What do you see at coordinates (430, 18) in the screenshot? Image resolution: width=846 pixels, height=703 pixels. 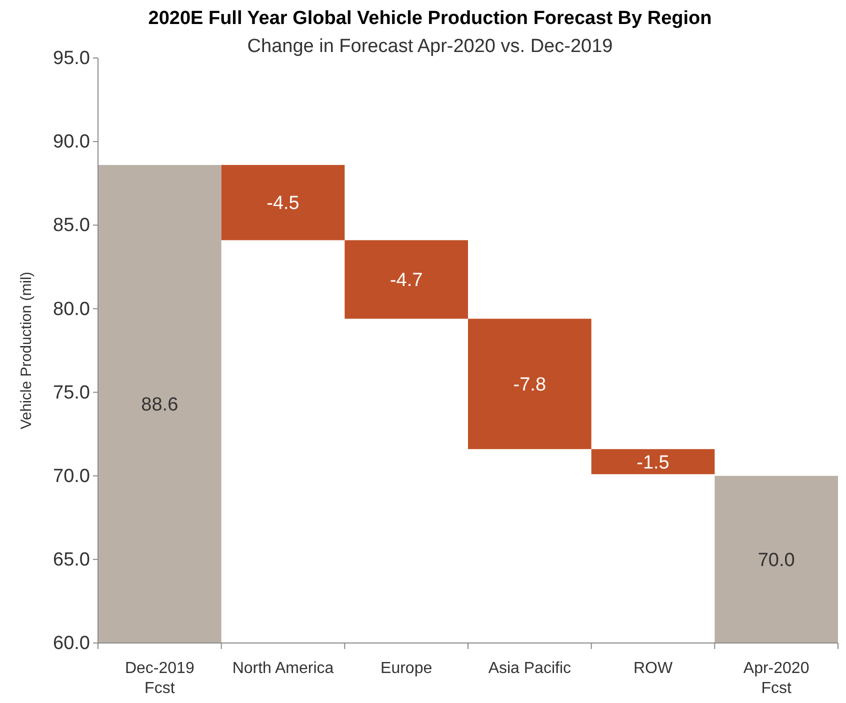 I see `chart-title: 2020E Full Year Global Vehicle Production Forecast By Region` at bounding box center [430, 18].